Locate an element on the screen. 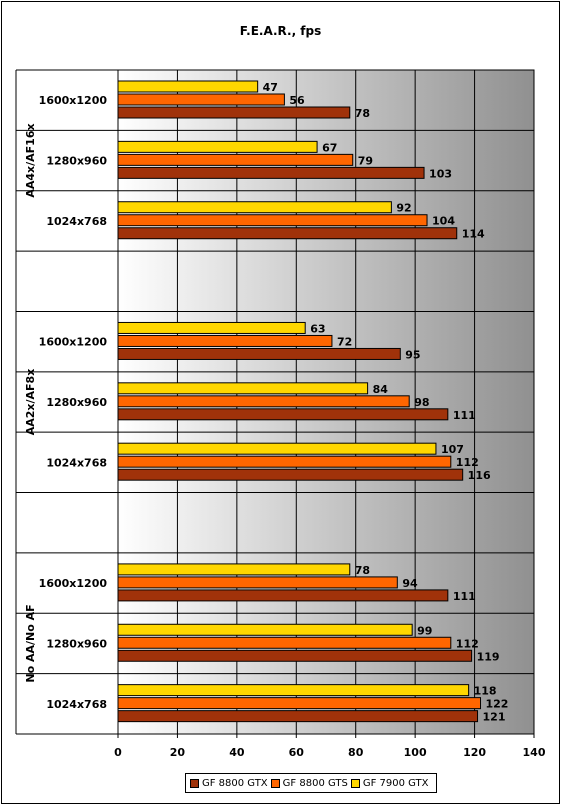 The image size is (561, 805). data-label: 92 is located at coordinates (403, 208).